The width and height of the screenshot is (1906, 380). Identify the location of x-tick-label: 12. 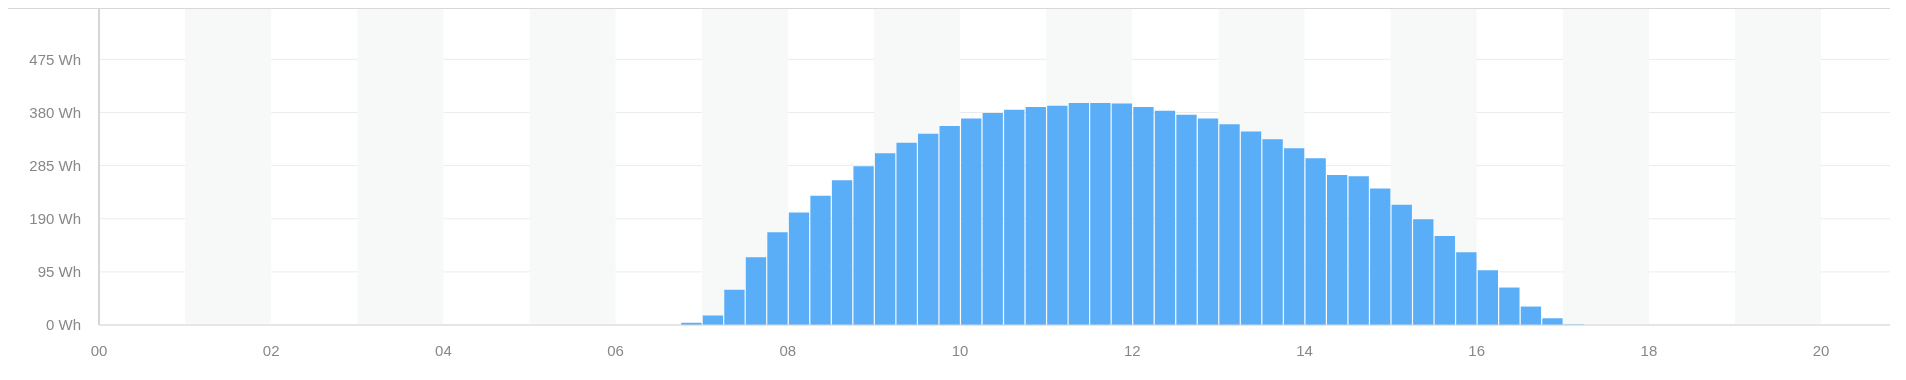
(1132, 350).